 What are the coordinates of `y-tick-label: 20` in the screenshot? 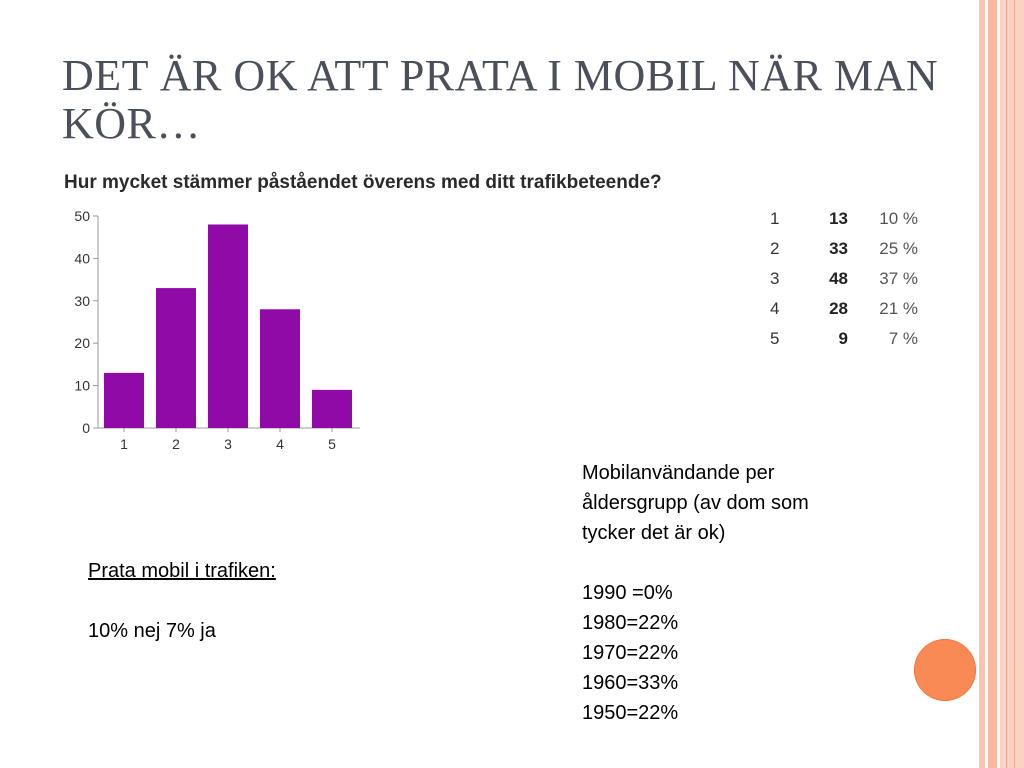 It's located at (82, 343).